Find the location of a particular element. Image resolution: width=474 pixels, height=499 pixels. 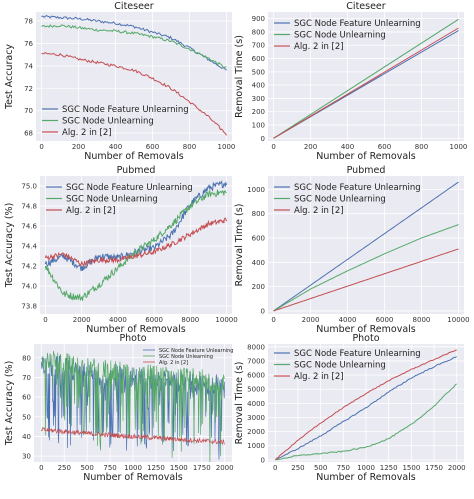

y-tick-label: 74.0 is located at coordinates (29, 287).